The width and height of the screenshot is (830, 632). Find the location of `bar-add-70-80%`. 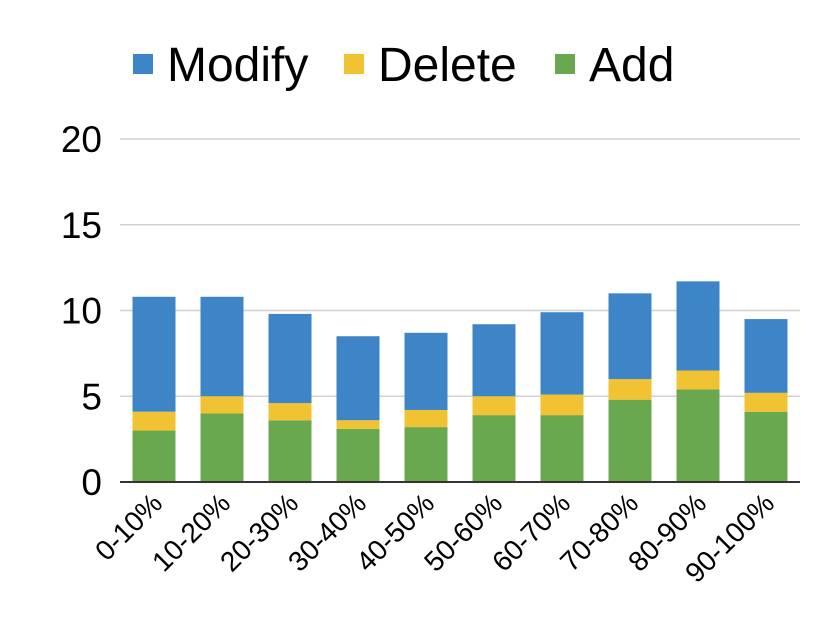

bar-add-70-80% is located at coordinates (630, 440).